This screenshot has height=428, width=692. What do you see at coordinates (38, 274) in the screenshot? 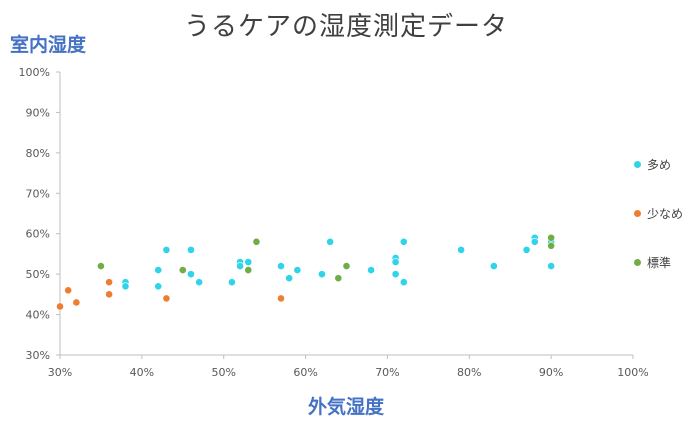
I see `y-tick-label: 50%` at bounding box center [38, 274].